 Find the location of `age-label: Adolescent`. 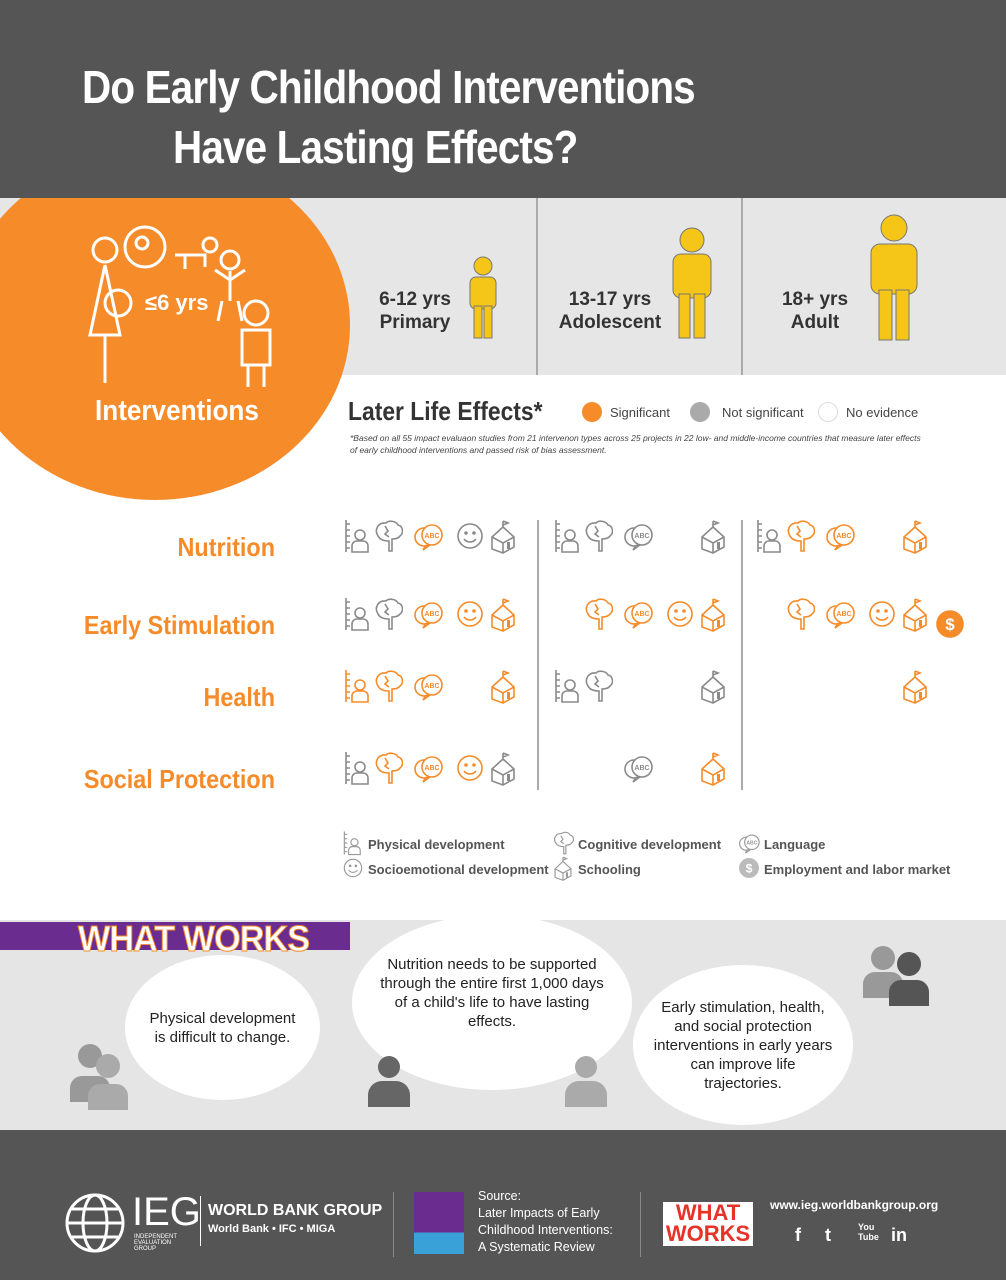

age-label: Adolescent is located at coordinates (610, 322).